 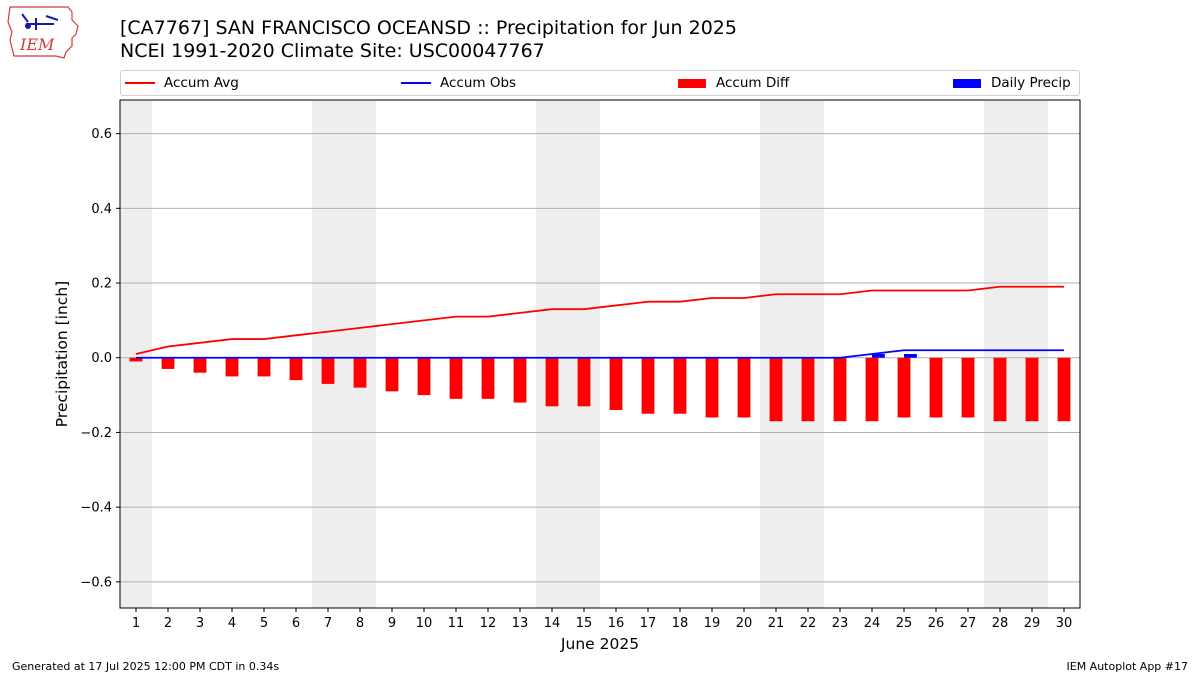 What do you see at coordinates (584, 623) in the screenshot?
I see `x-tick-label-15: 15` at bounding box center [584, 623].